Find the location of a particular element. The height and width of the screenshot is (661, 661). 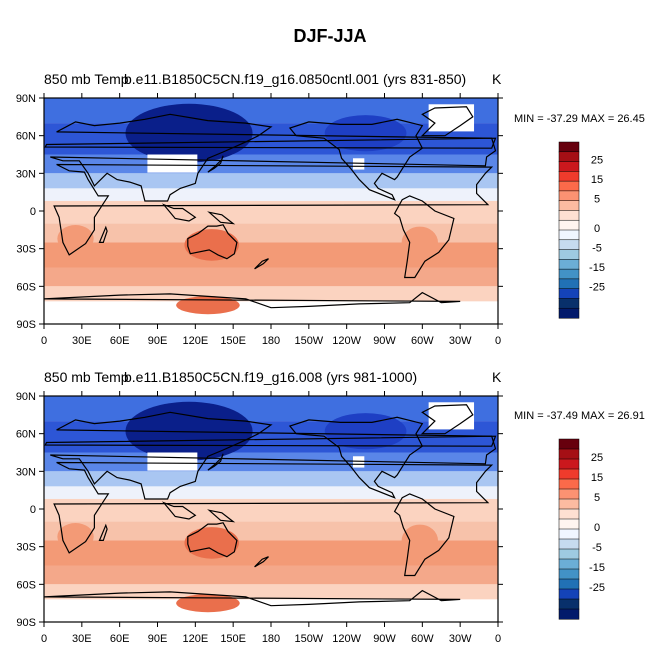

coastline-indonesia is located at coordinates (179, 510).